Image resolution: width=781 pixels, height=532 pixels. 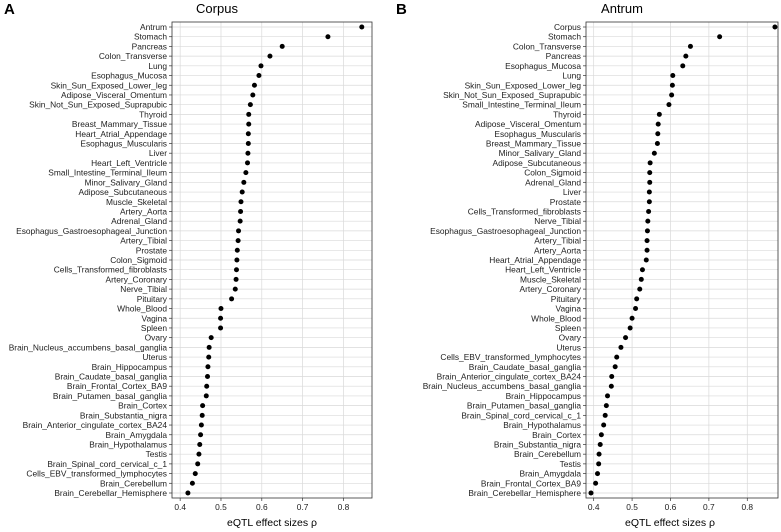 I want to click on x-axis-title: eQTL effect sizes ρ, so click(x=670, y=523).